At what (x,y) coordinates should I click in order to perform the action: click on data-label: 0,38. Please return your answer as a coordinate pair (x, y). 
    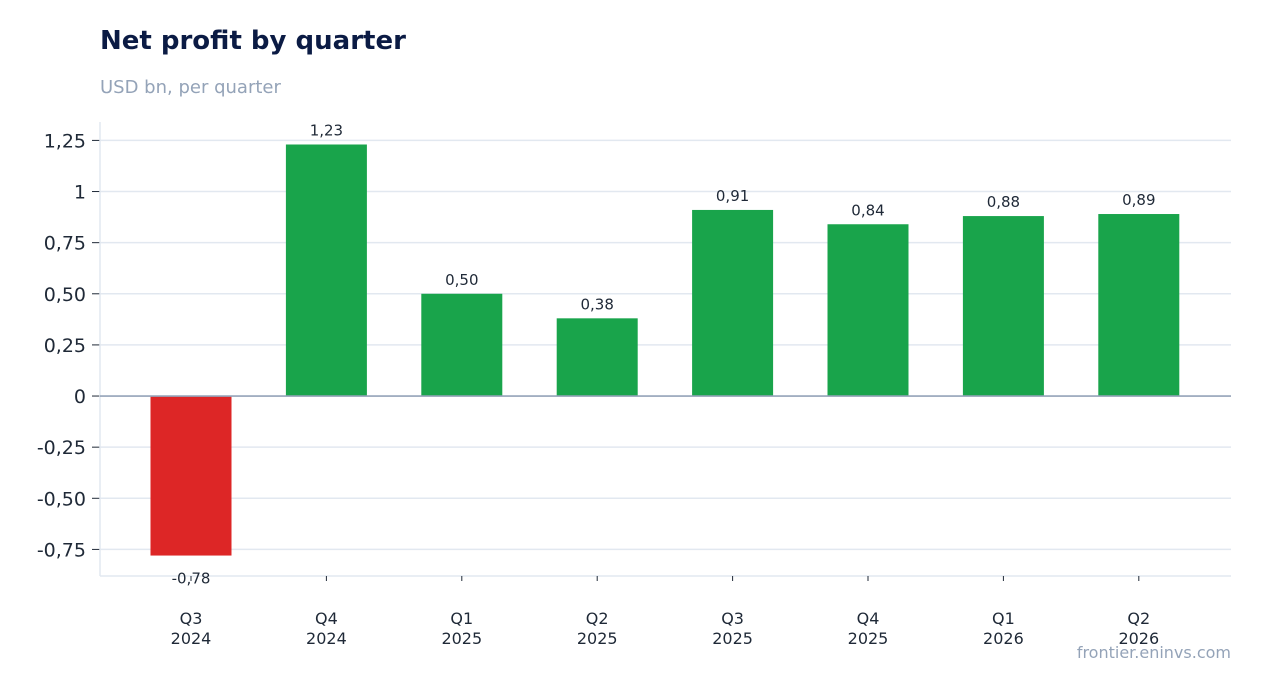
    Looking at the image, I should click on (596, 304).